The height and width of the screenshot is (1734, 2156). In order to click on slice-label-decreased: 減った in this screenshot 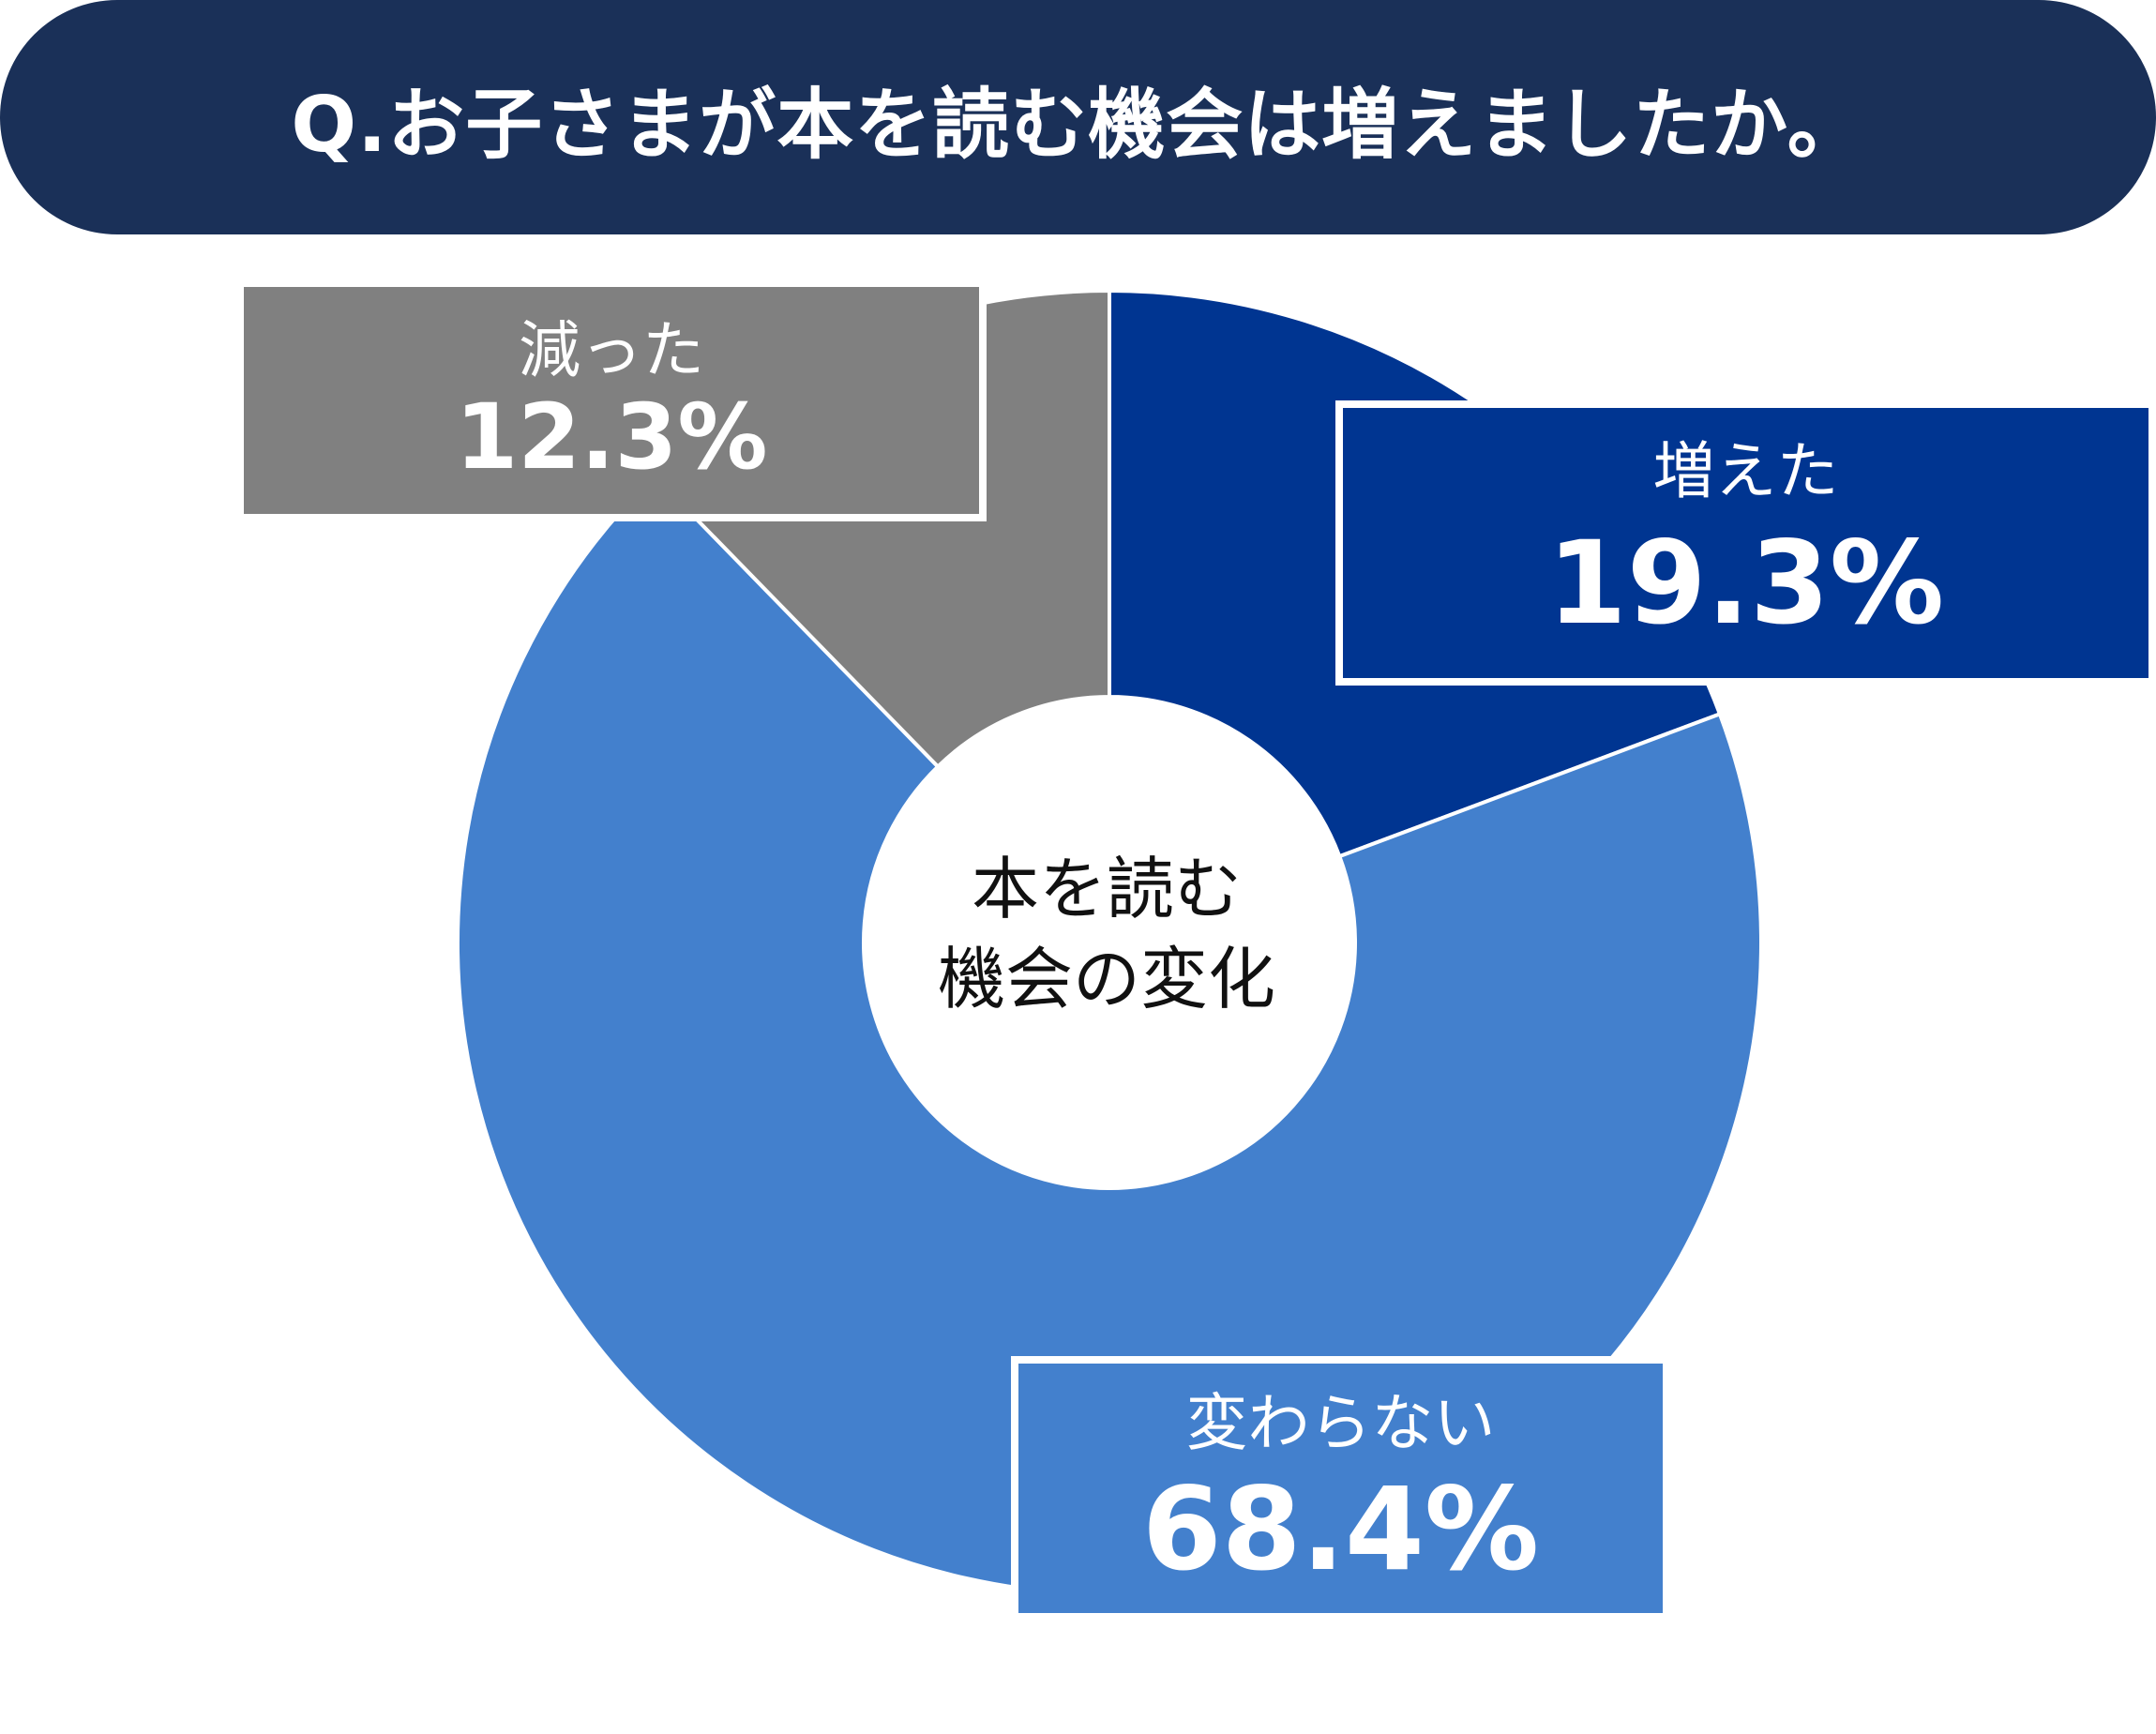, I will do `click(611, 350)`.